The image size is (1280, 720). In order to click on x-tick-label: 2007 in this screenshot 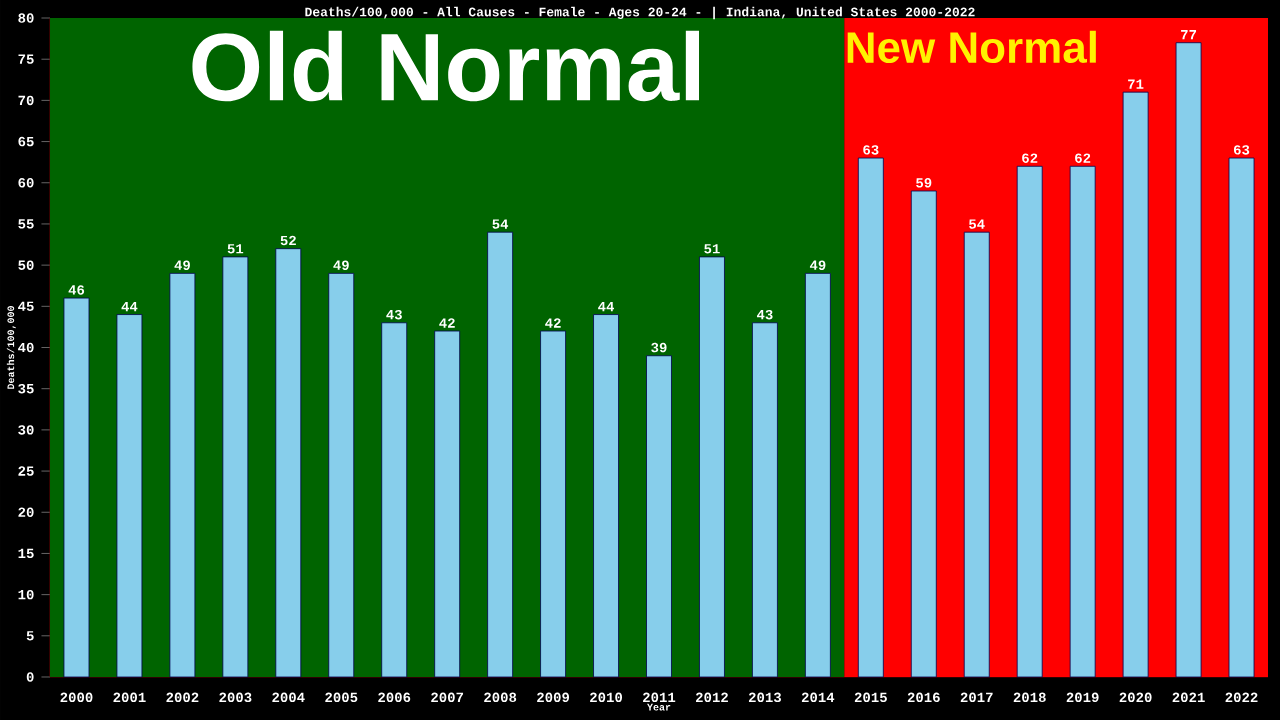, I will do `click(447, 697)`.